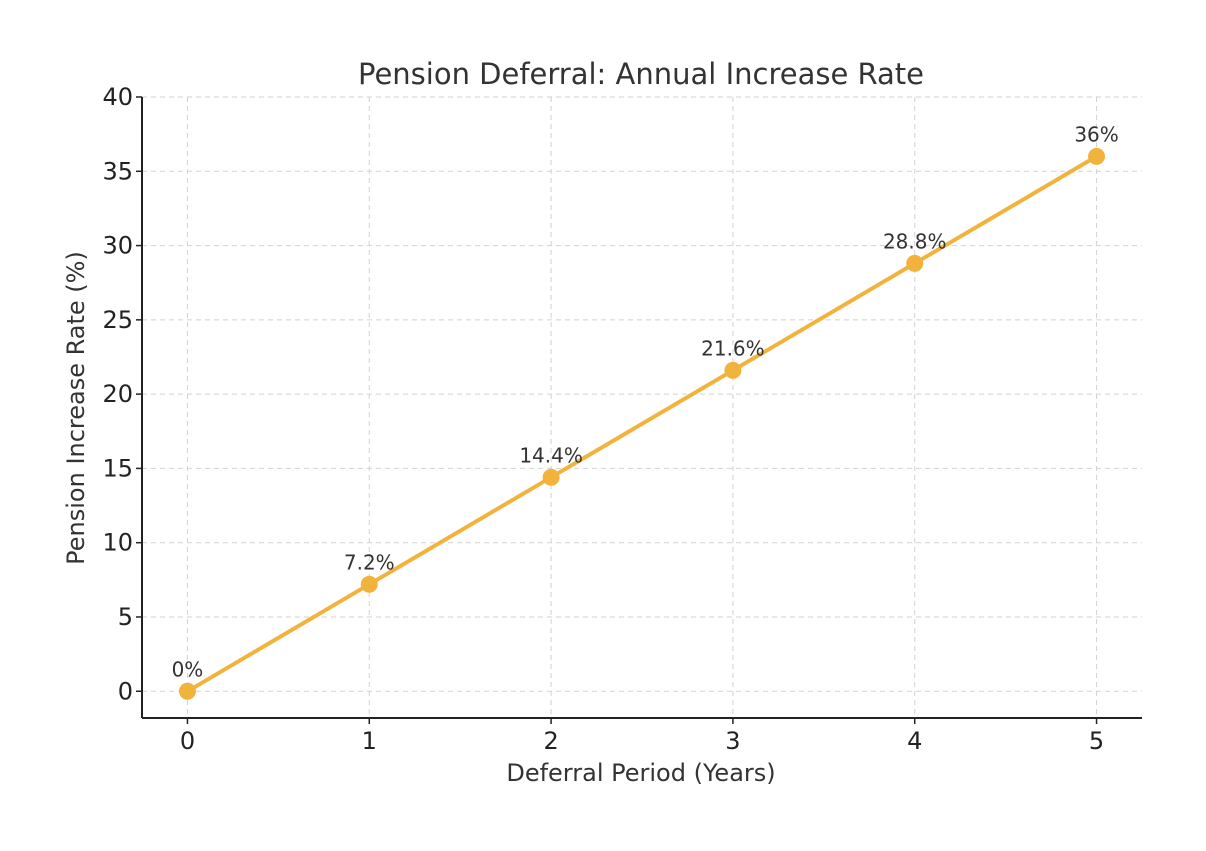 The width and height of the screenshot is (1206, 851). Describe the element at coordinates (76, 408) in the screenshot. I see `y-axis-label: Pension Increase Rate (%)` at that location.